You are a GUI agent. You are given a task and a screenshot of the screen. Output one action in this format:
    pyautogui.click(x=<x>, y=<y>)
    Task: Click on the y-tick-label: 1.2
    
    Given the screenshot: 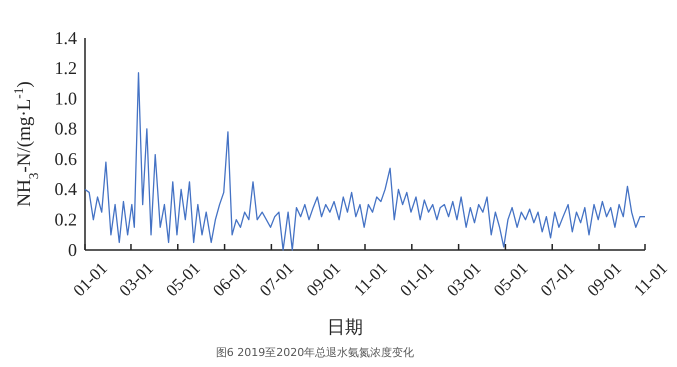 What is the action you would take?
    pyautogui.click(x=65, y=68)
    